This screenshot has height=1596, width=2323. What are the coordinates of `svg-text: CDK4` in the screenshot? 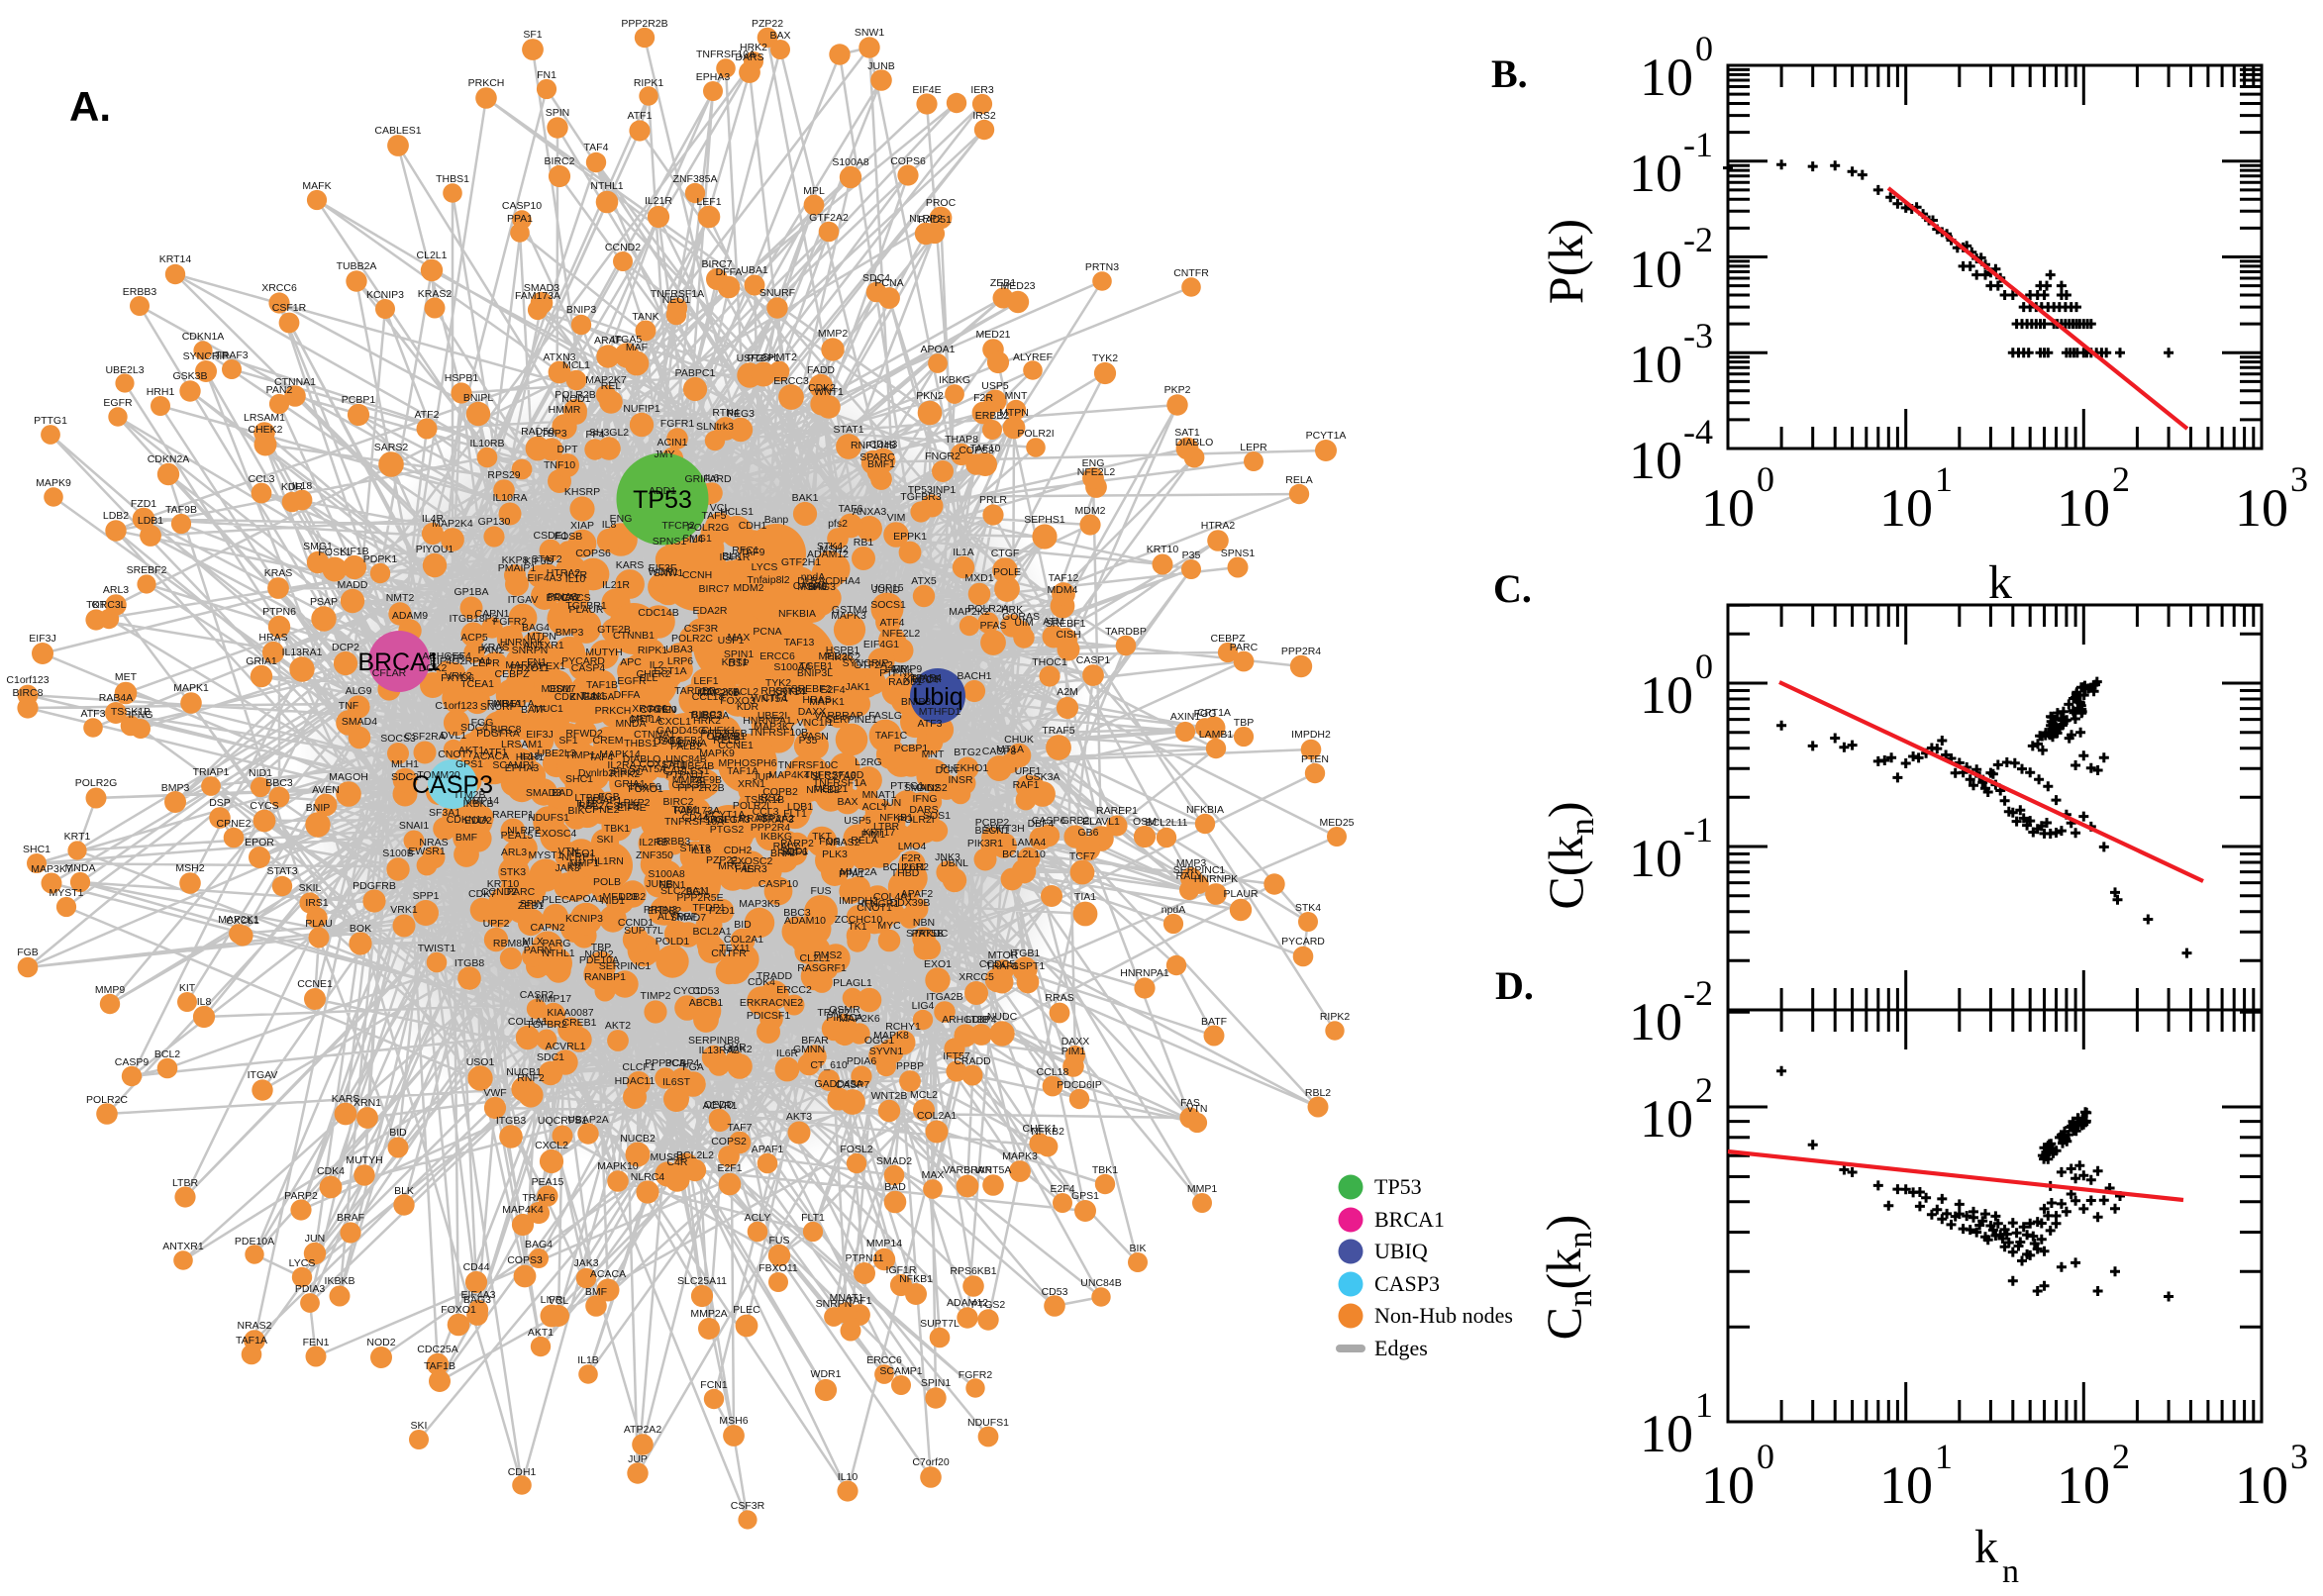 It's located at (761, 982).